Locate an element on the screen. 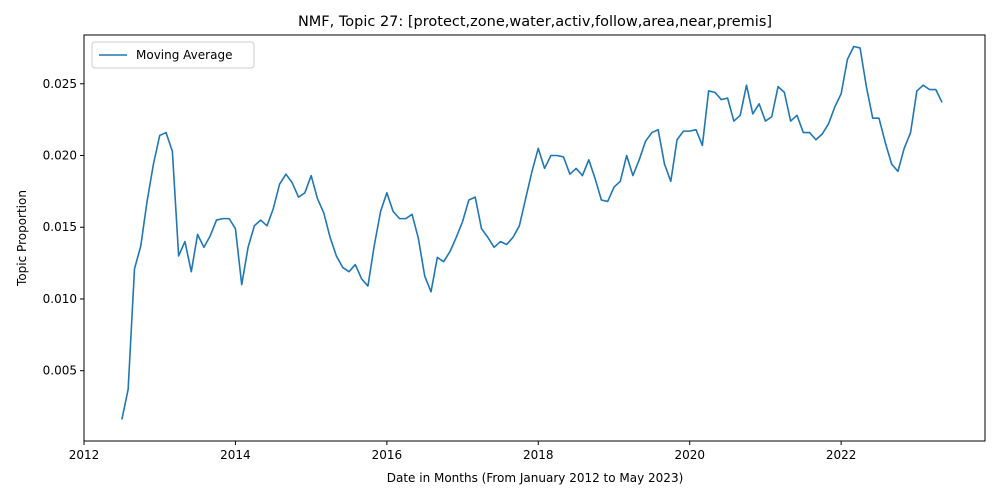 Image resolution: width=1000 pixels, height=500 pixels. x-tick-label: 2022 is located at coordinates (841, 455).